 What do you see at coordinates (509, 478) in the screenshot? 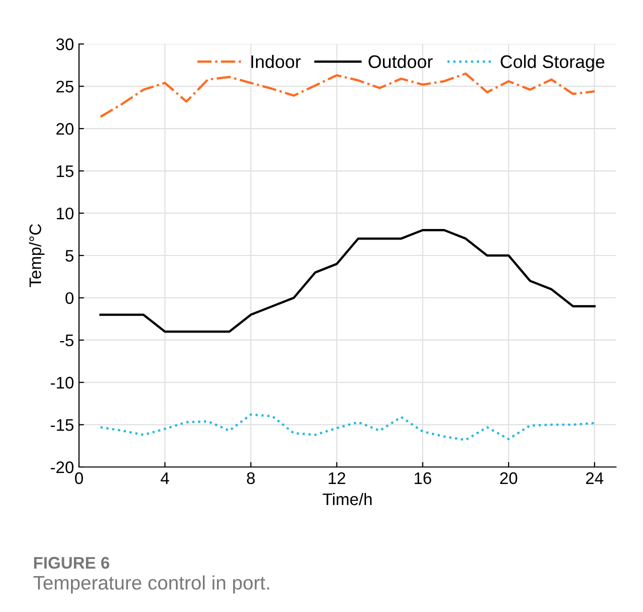
I see `x-tick-label: 20` at bounding box center [509, 478].